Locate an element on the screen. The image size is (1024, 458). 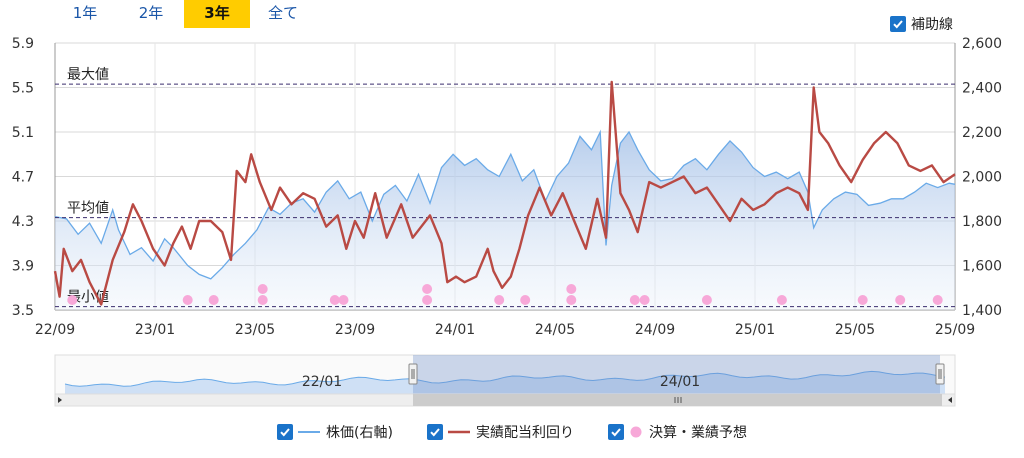
pink-dot-icon is located at coordinates (636, 432).